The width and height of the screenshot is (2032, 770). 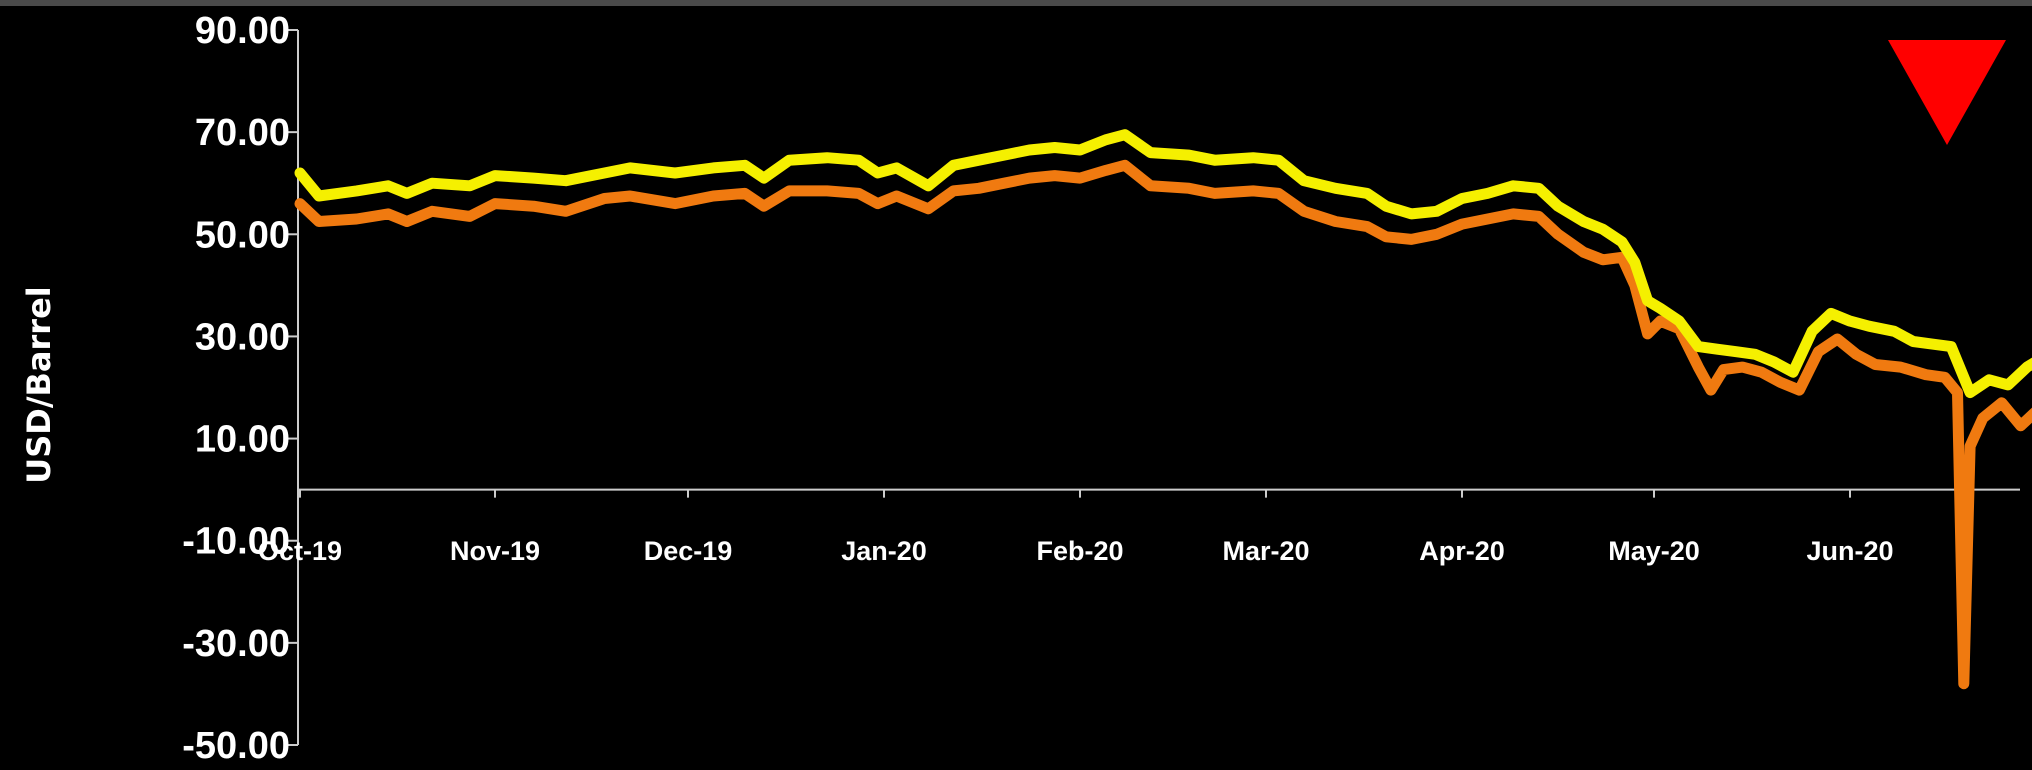 What do you see at coordinates (1265, 551) in the screenshot?
I see `x-tick-label: Mar-20` at bounding box center [1265, 551].